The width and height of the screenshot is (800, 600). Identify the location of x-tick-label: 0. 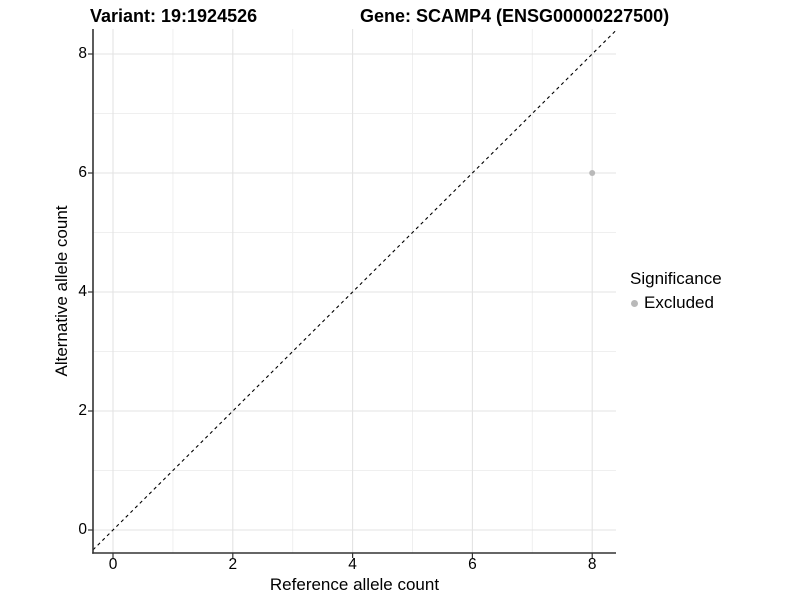
(113, 564).